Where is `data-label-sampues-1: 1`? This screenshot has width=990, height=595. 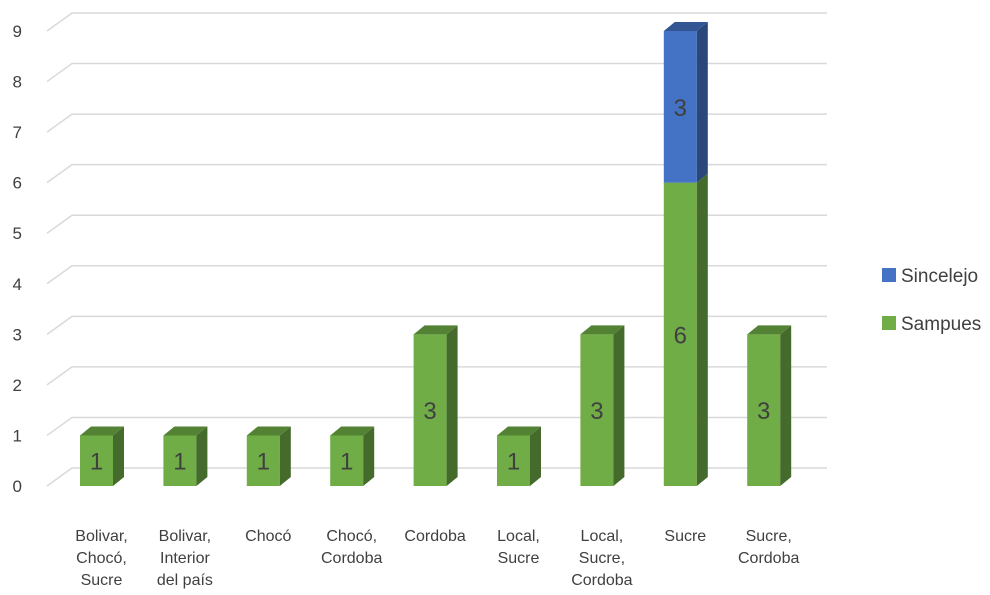 data-label-sampues-1: 1 is located at coordinates (179, 462).